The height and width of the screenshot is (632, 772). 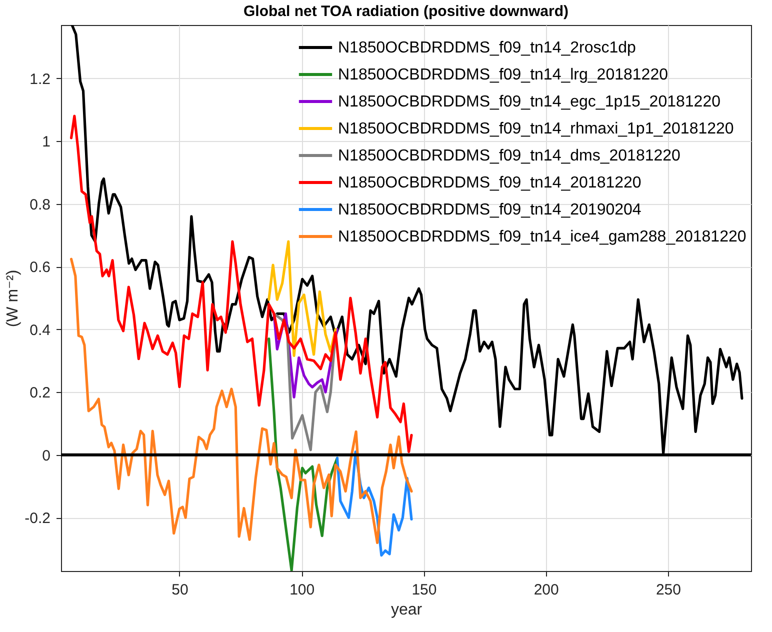 What do you see at coordinates (490, 210) in the screenshot?
I see `legend-label: N1850OCBDRDDMS_f09_tn14_20190204` at bounding box center [490, 210].